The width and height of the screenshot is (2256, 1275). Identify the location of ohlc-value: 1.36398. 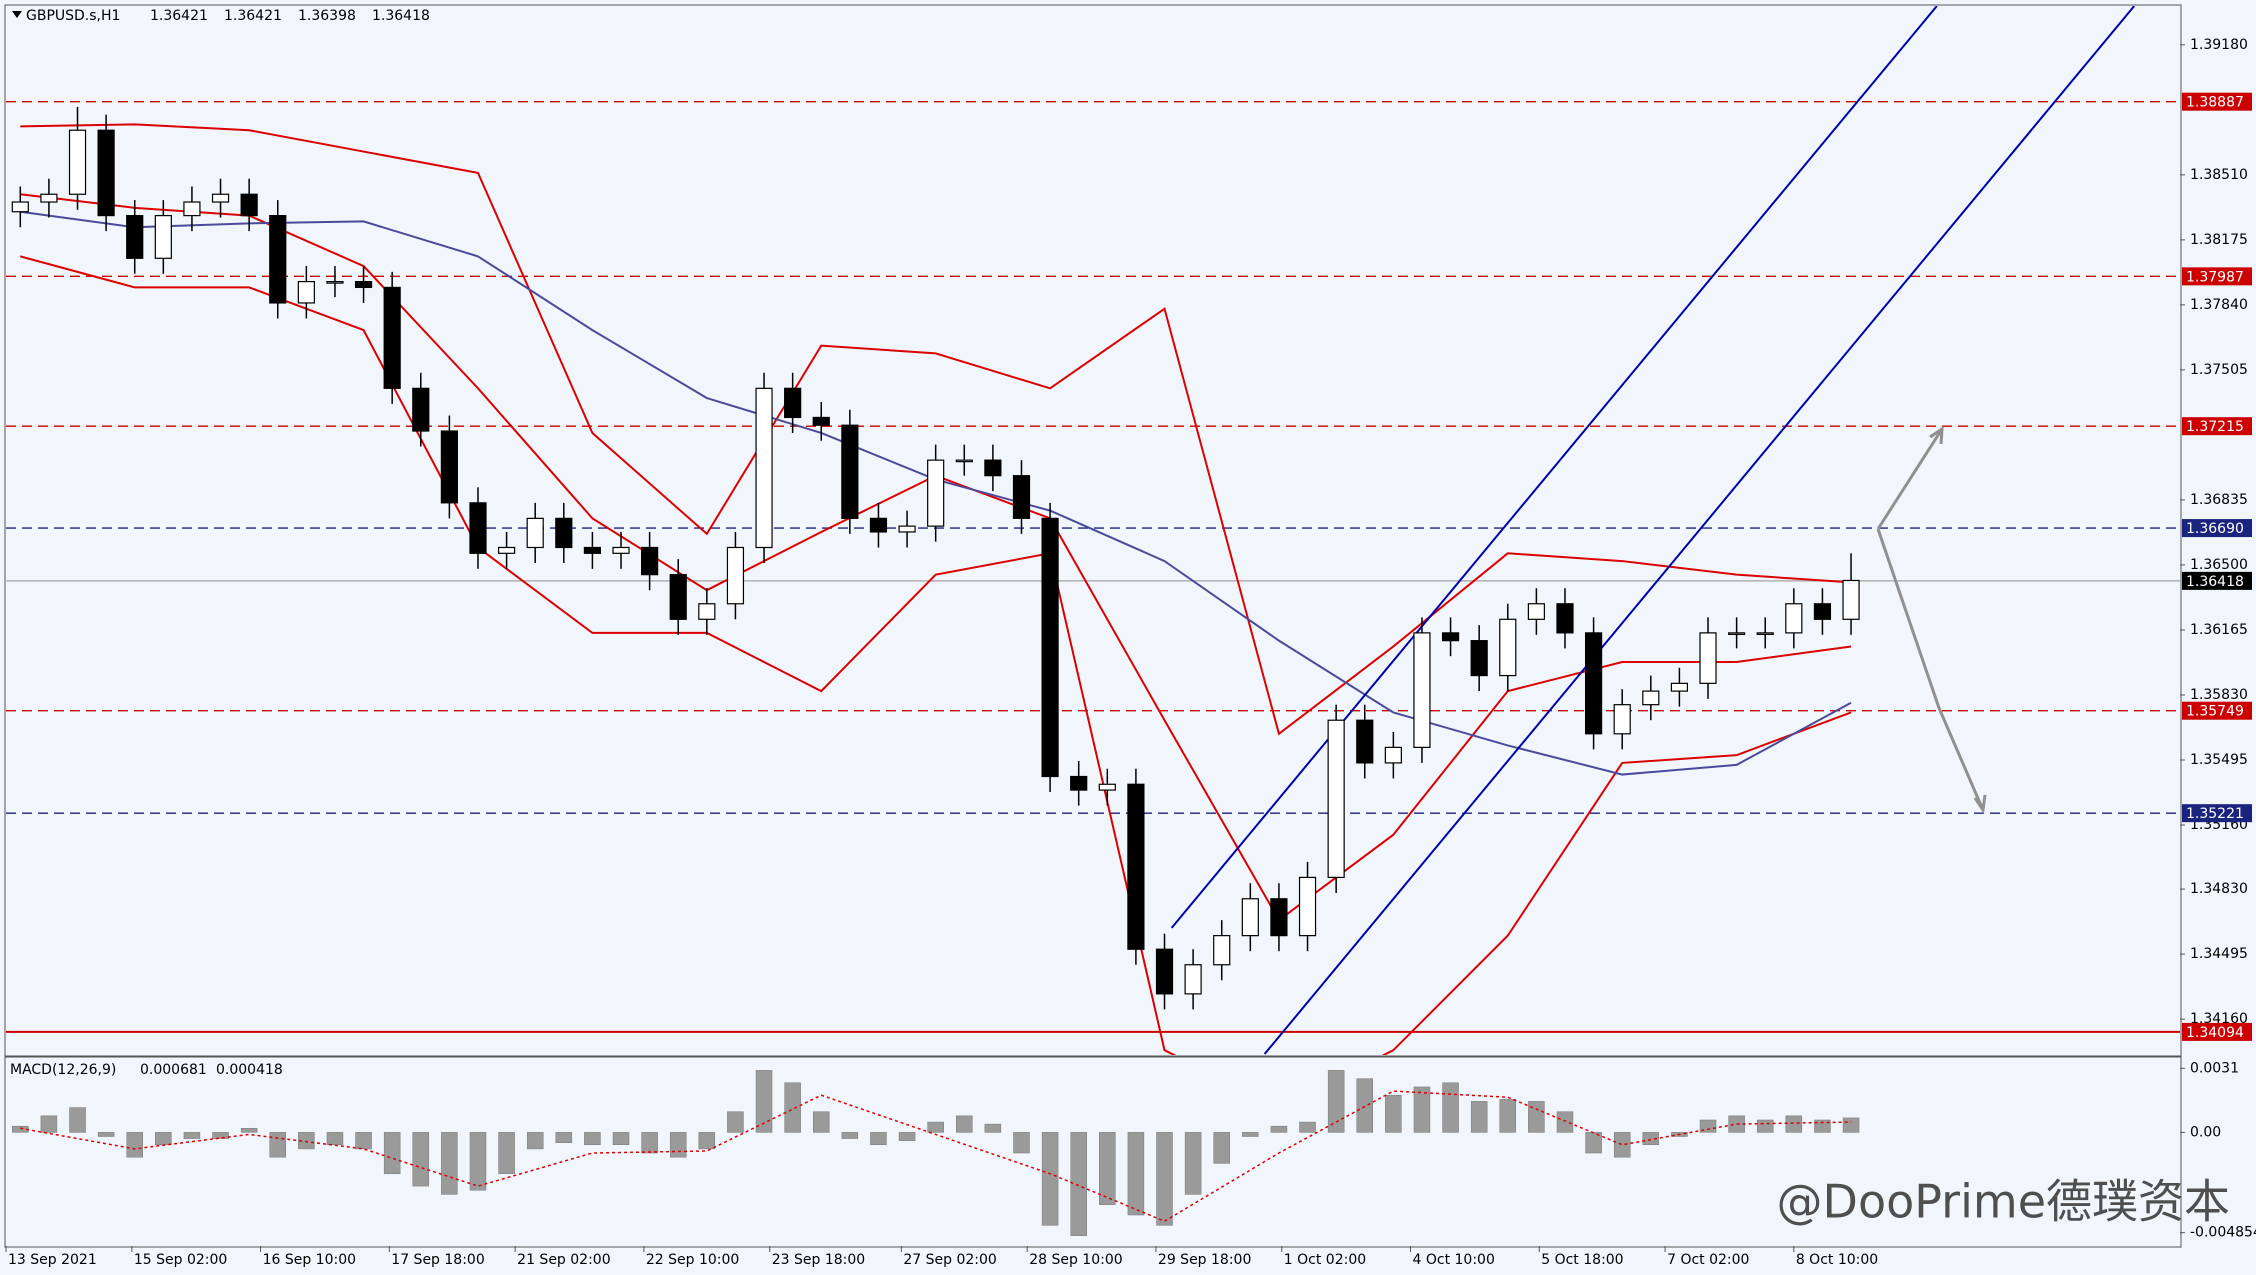
(327, 16).